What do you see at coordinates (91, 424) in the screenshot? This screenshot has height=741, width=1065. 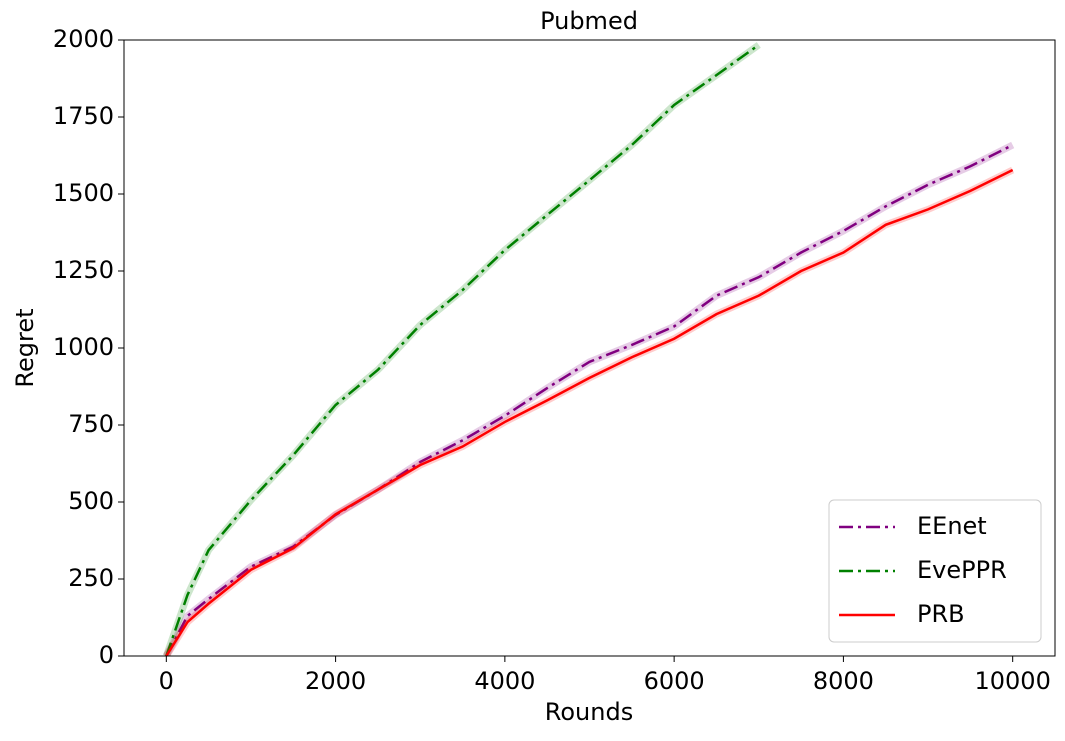 I see `y-tick-label: 750` at bounding box center [91, 424].